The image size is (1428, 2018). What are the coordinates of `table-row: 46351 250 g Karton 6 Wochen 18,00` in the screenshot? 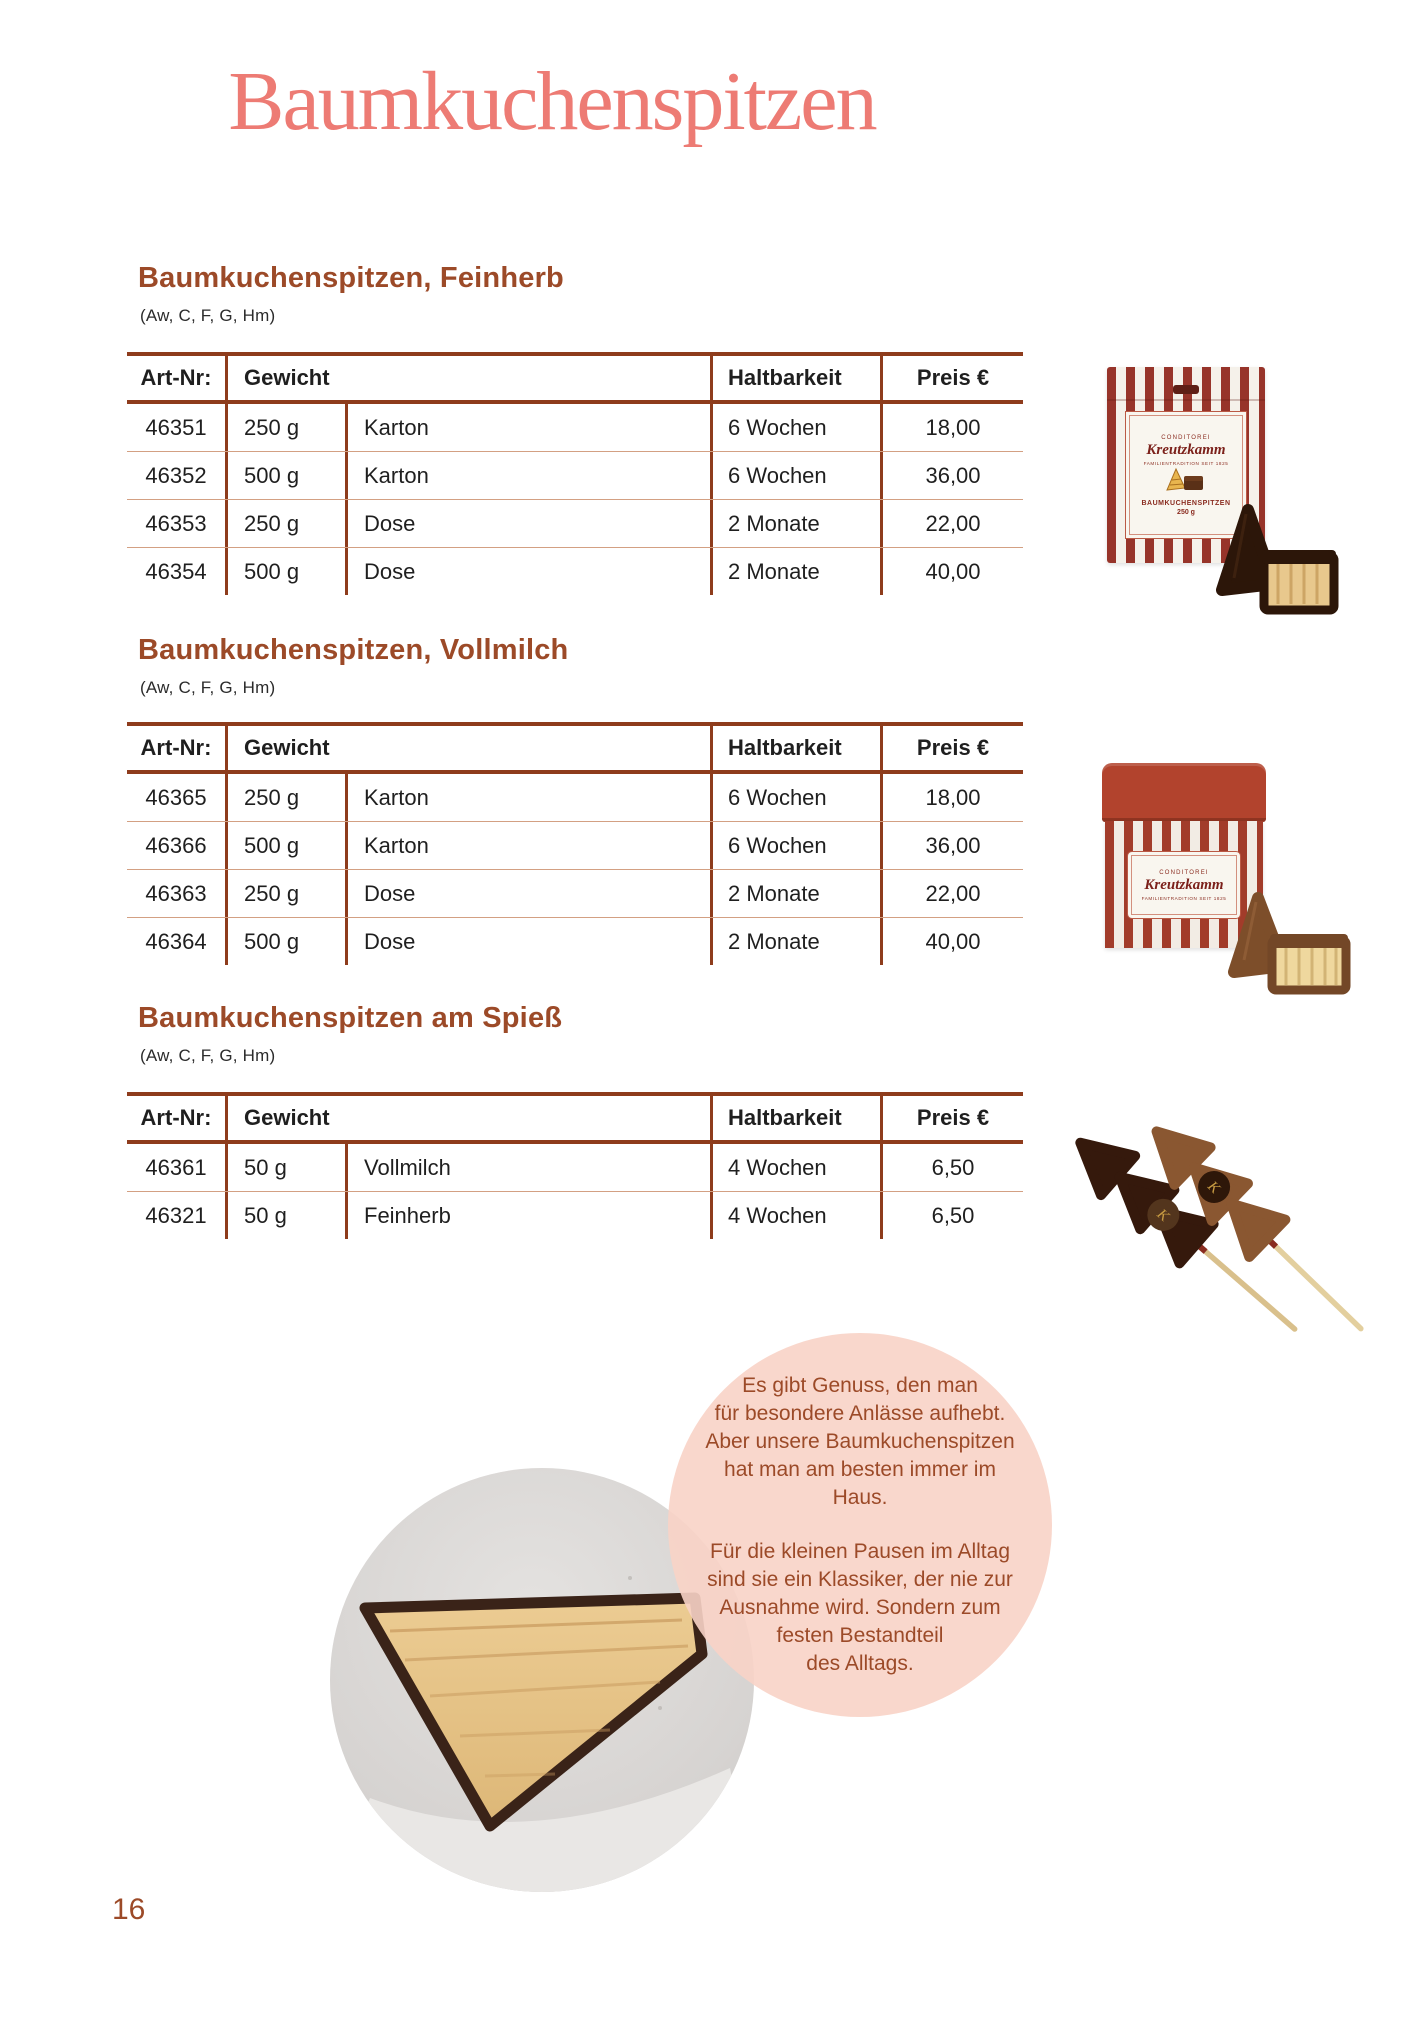 It's located at (575, 428).